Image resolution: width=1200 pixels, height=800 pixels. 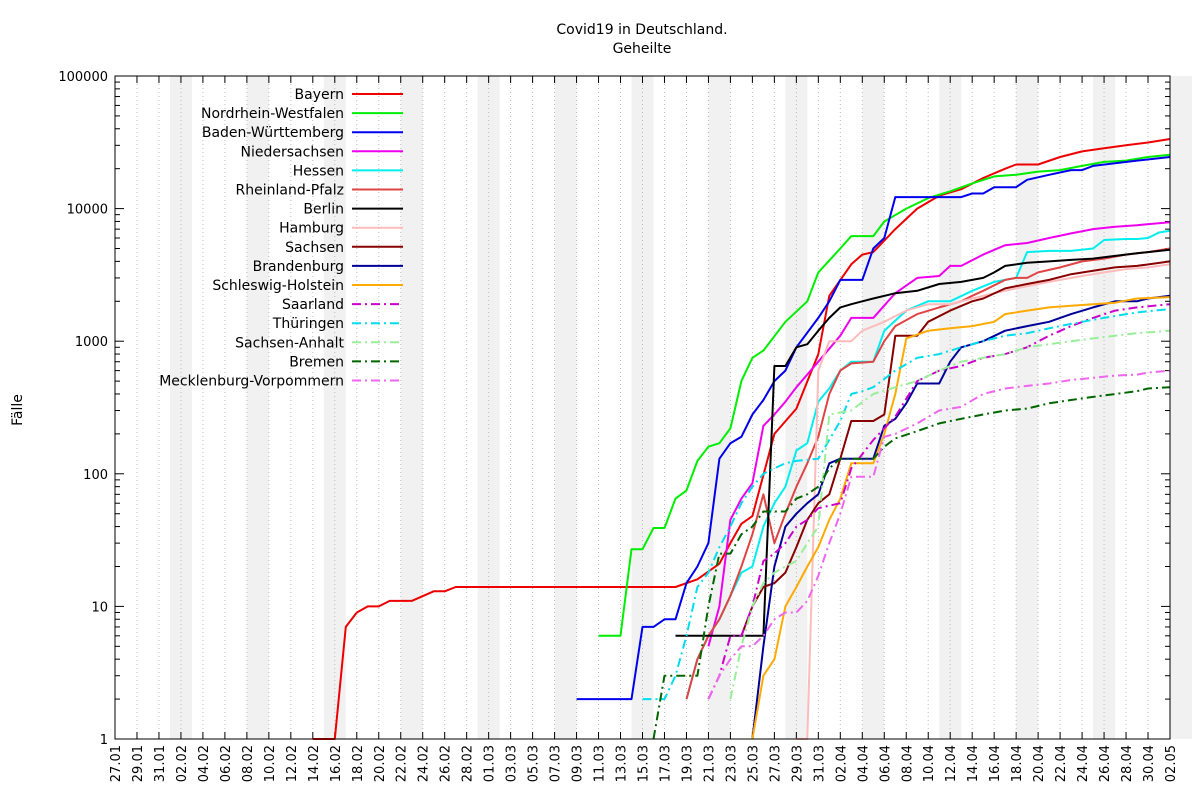 I want to click on legend-label: Hessen, so click(x=318, y=171).